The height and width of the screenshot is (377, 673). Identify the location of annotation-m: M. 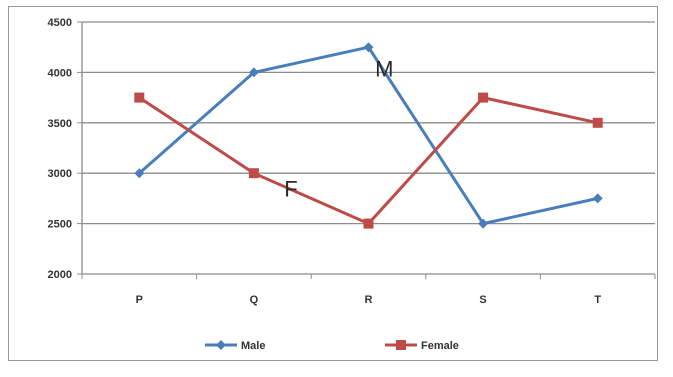
(384, 68).